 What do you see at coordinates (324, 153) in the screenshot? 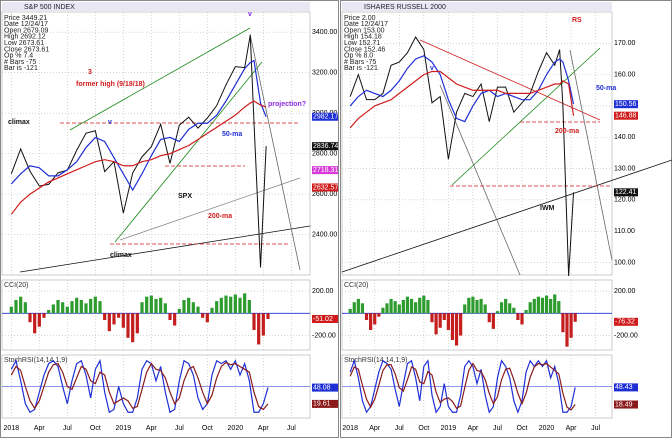
I see `y-tick-label: 2800.00` at bounding box center [324, 153].